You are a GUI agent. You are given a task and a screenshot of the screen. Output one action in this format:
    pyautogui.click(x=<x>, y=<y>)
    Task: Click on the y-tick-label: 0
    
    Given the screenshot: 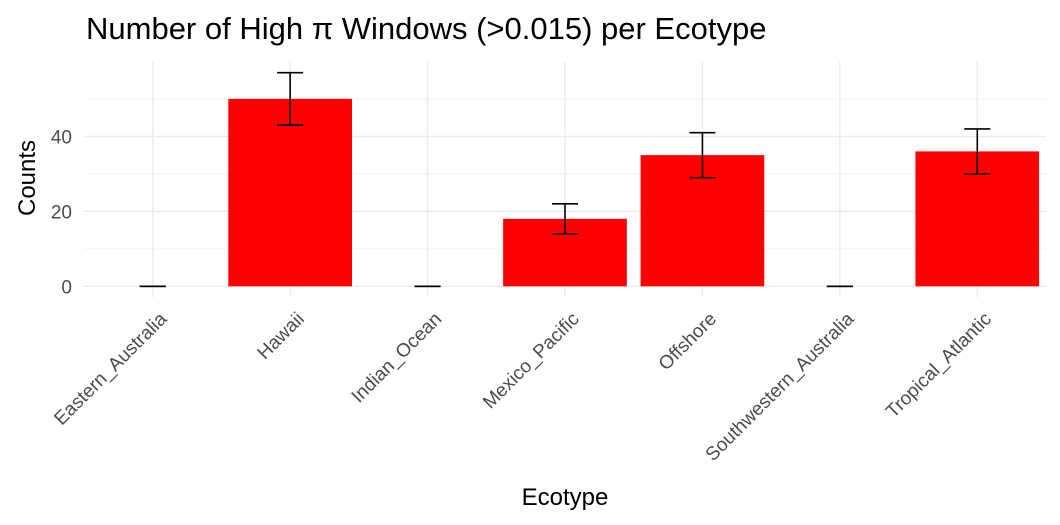 What is the action you would take?
    pyautogui.click(x=66, y=287)
    